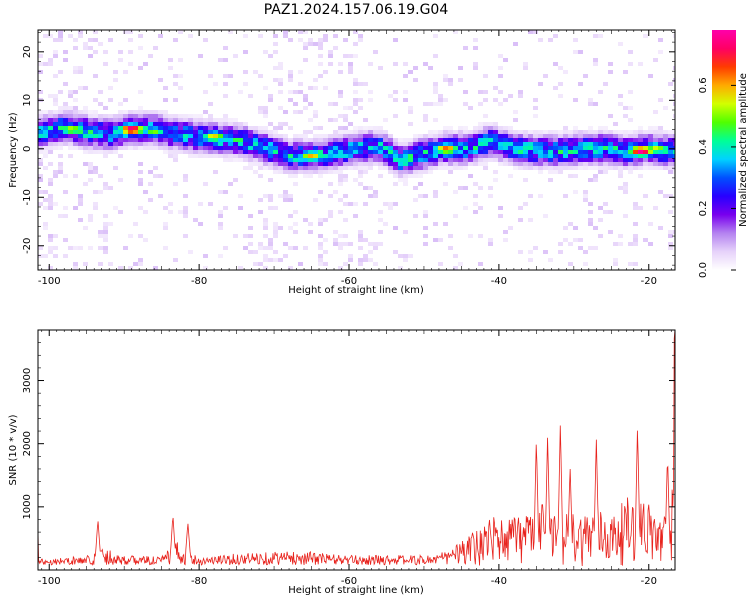 Image resolution: width=750 pixels, height=604 pixels. What do you see at coordinates (49, 581) in the screenshot?
I see `snr-x-tick-label: -100` at bounding box center [49, 581].